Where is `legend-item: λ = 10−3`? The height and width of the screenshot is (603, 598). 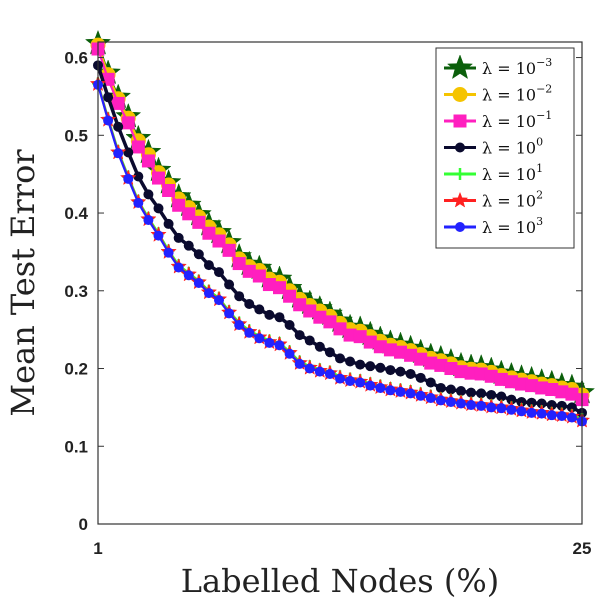 legend-item: λ = 10−3 is located at coordinates (498, 67).